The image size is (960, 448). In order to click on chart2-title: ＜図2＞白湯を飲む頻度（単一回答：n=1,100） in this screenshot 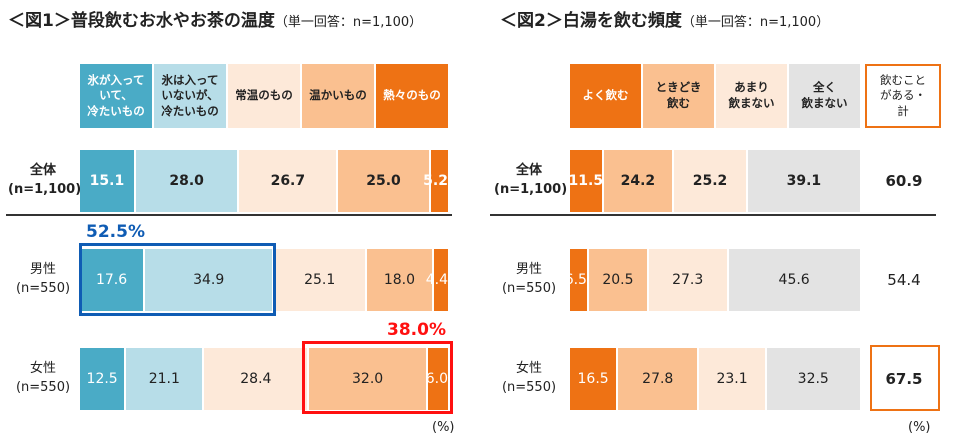, I will do `click(665, 21)`.